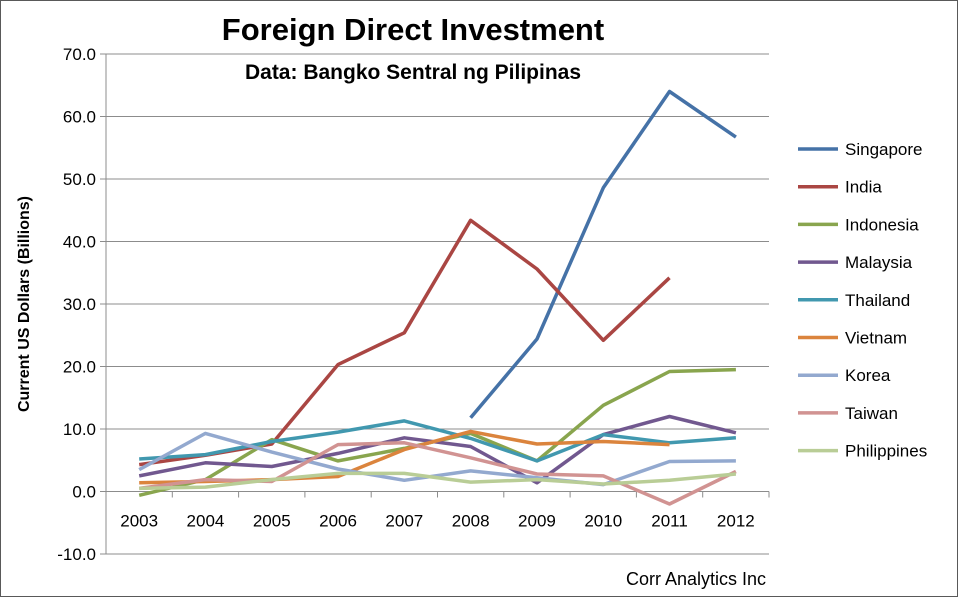  I want to click on legend-label-korea: Korea, so click(868, 375).